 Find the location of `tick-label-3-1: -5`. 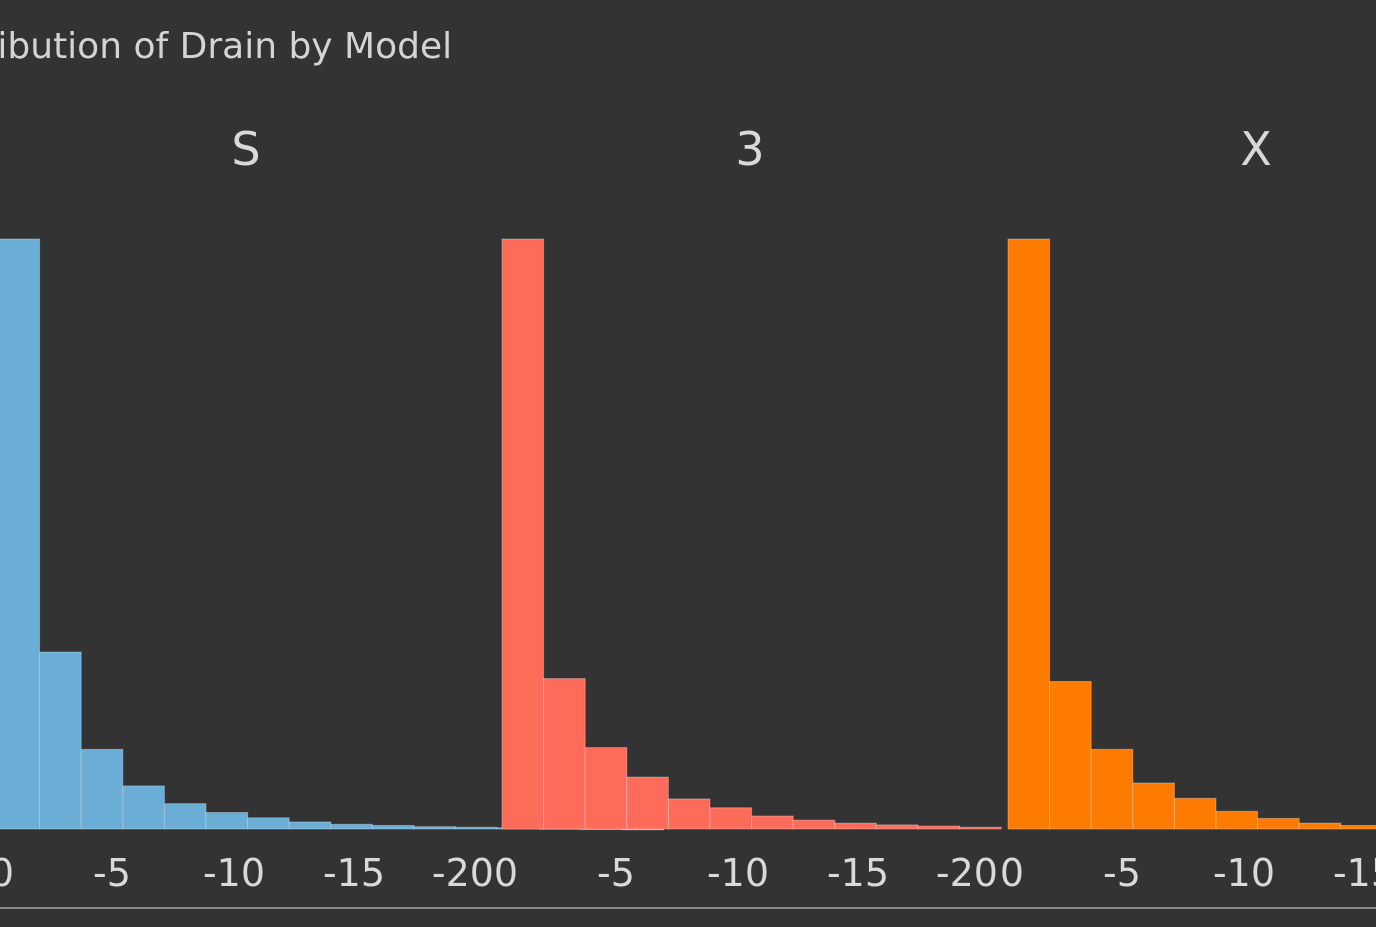

tick-label-3-1: -5 is located at coordinates (616, 873).